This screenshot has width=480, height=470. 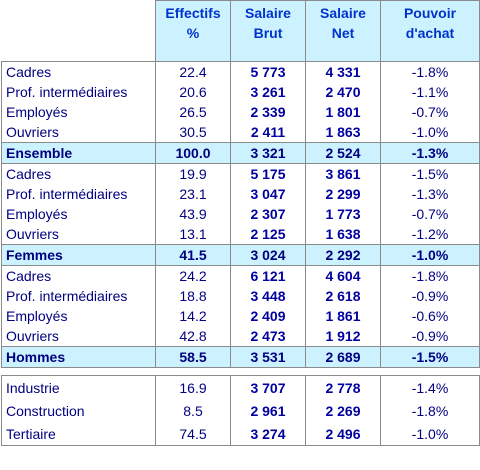 I want to click on salaire-brut: 2 961, so click(x=268, y=410).